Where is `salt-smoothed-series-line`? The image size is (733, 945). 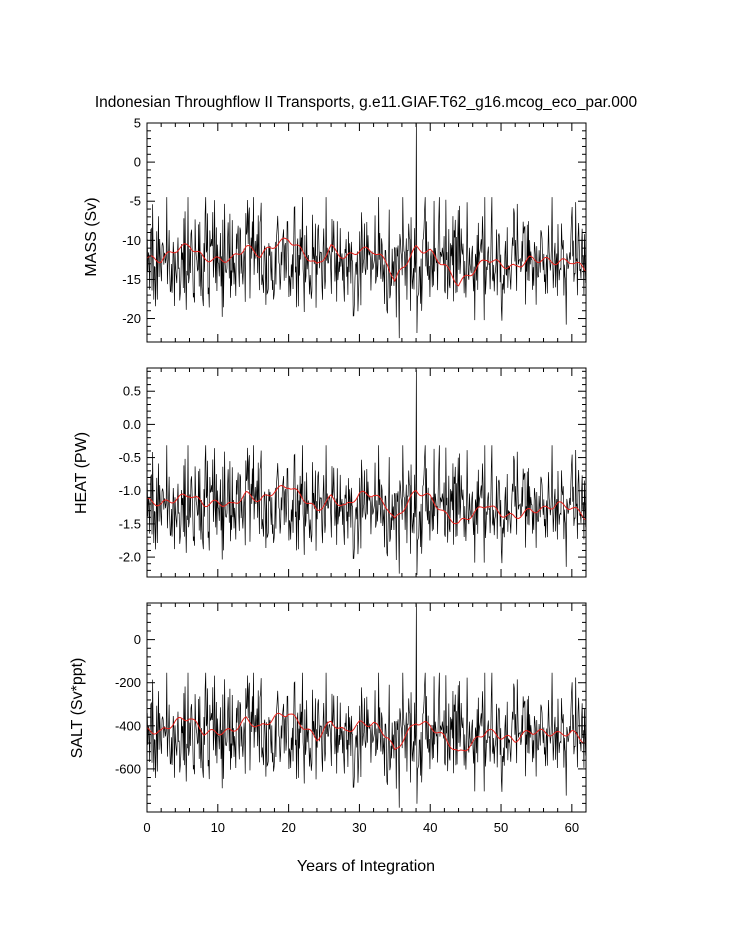 salt-smoothed-series-line is located at coordinates (366, 732).